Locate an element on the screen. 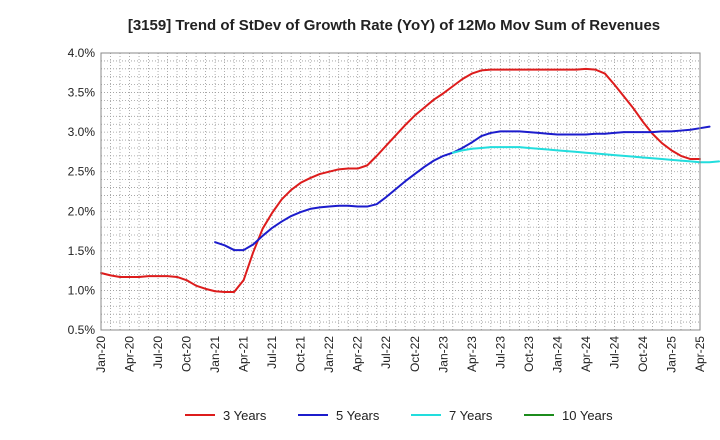  y-tick-label: 3.5% is located at coordinates (82, 93).